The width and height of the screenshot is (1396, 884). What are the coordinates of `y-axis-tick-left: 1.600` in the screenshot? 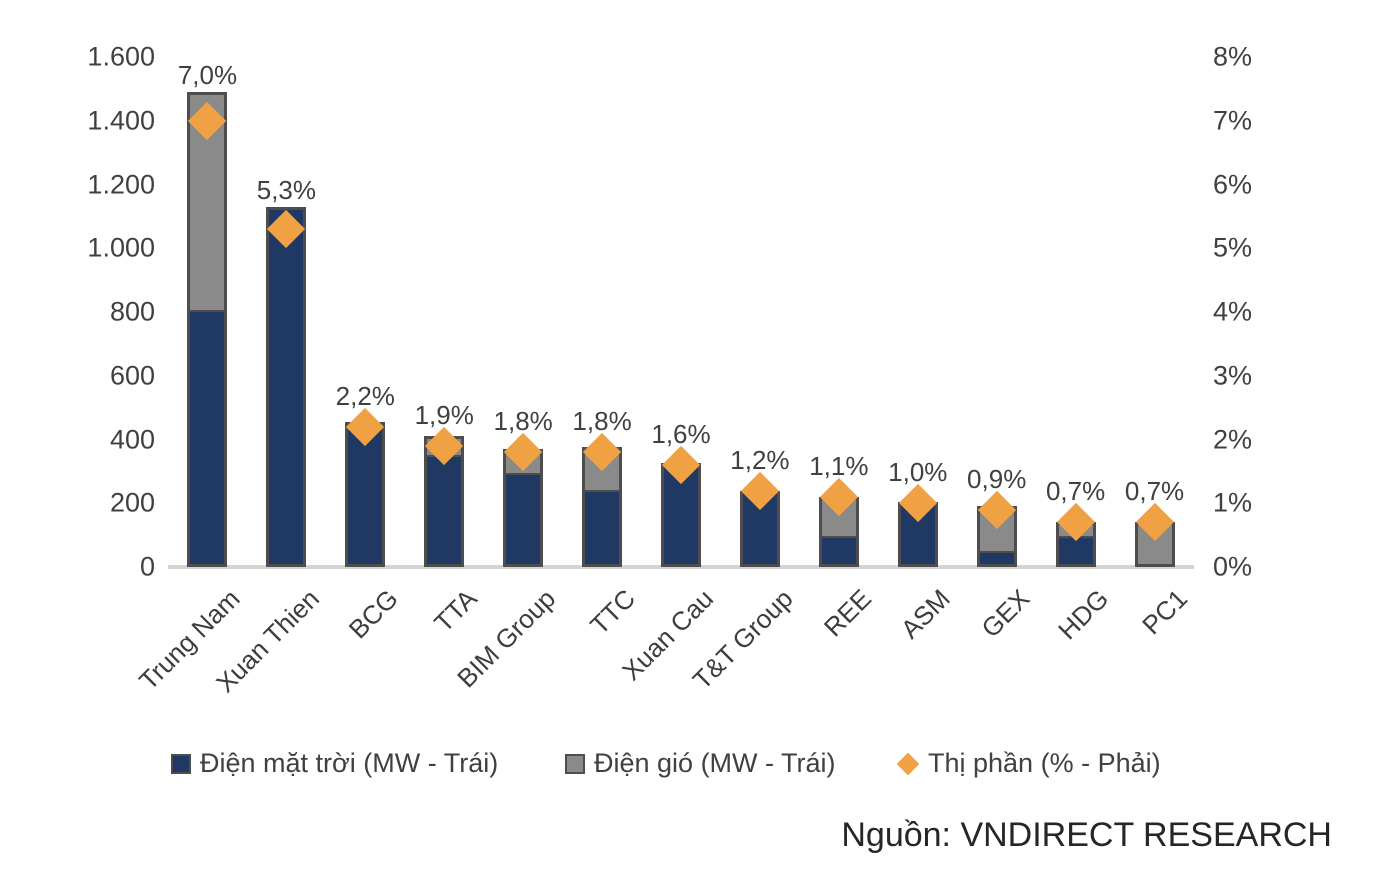 It's located at (121, 56).